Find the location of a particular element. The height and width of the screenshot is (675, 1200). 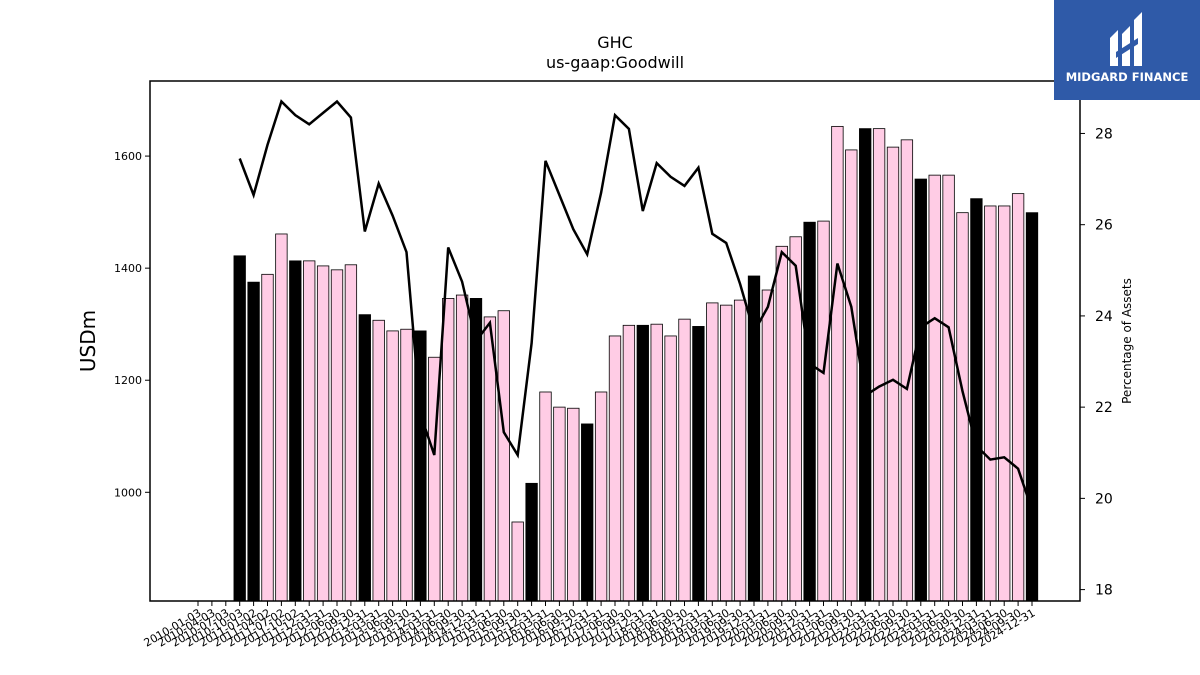

y-tick-label: 1200 is located at coordinates (128, 380).